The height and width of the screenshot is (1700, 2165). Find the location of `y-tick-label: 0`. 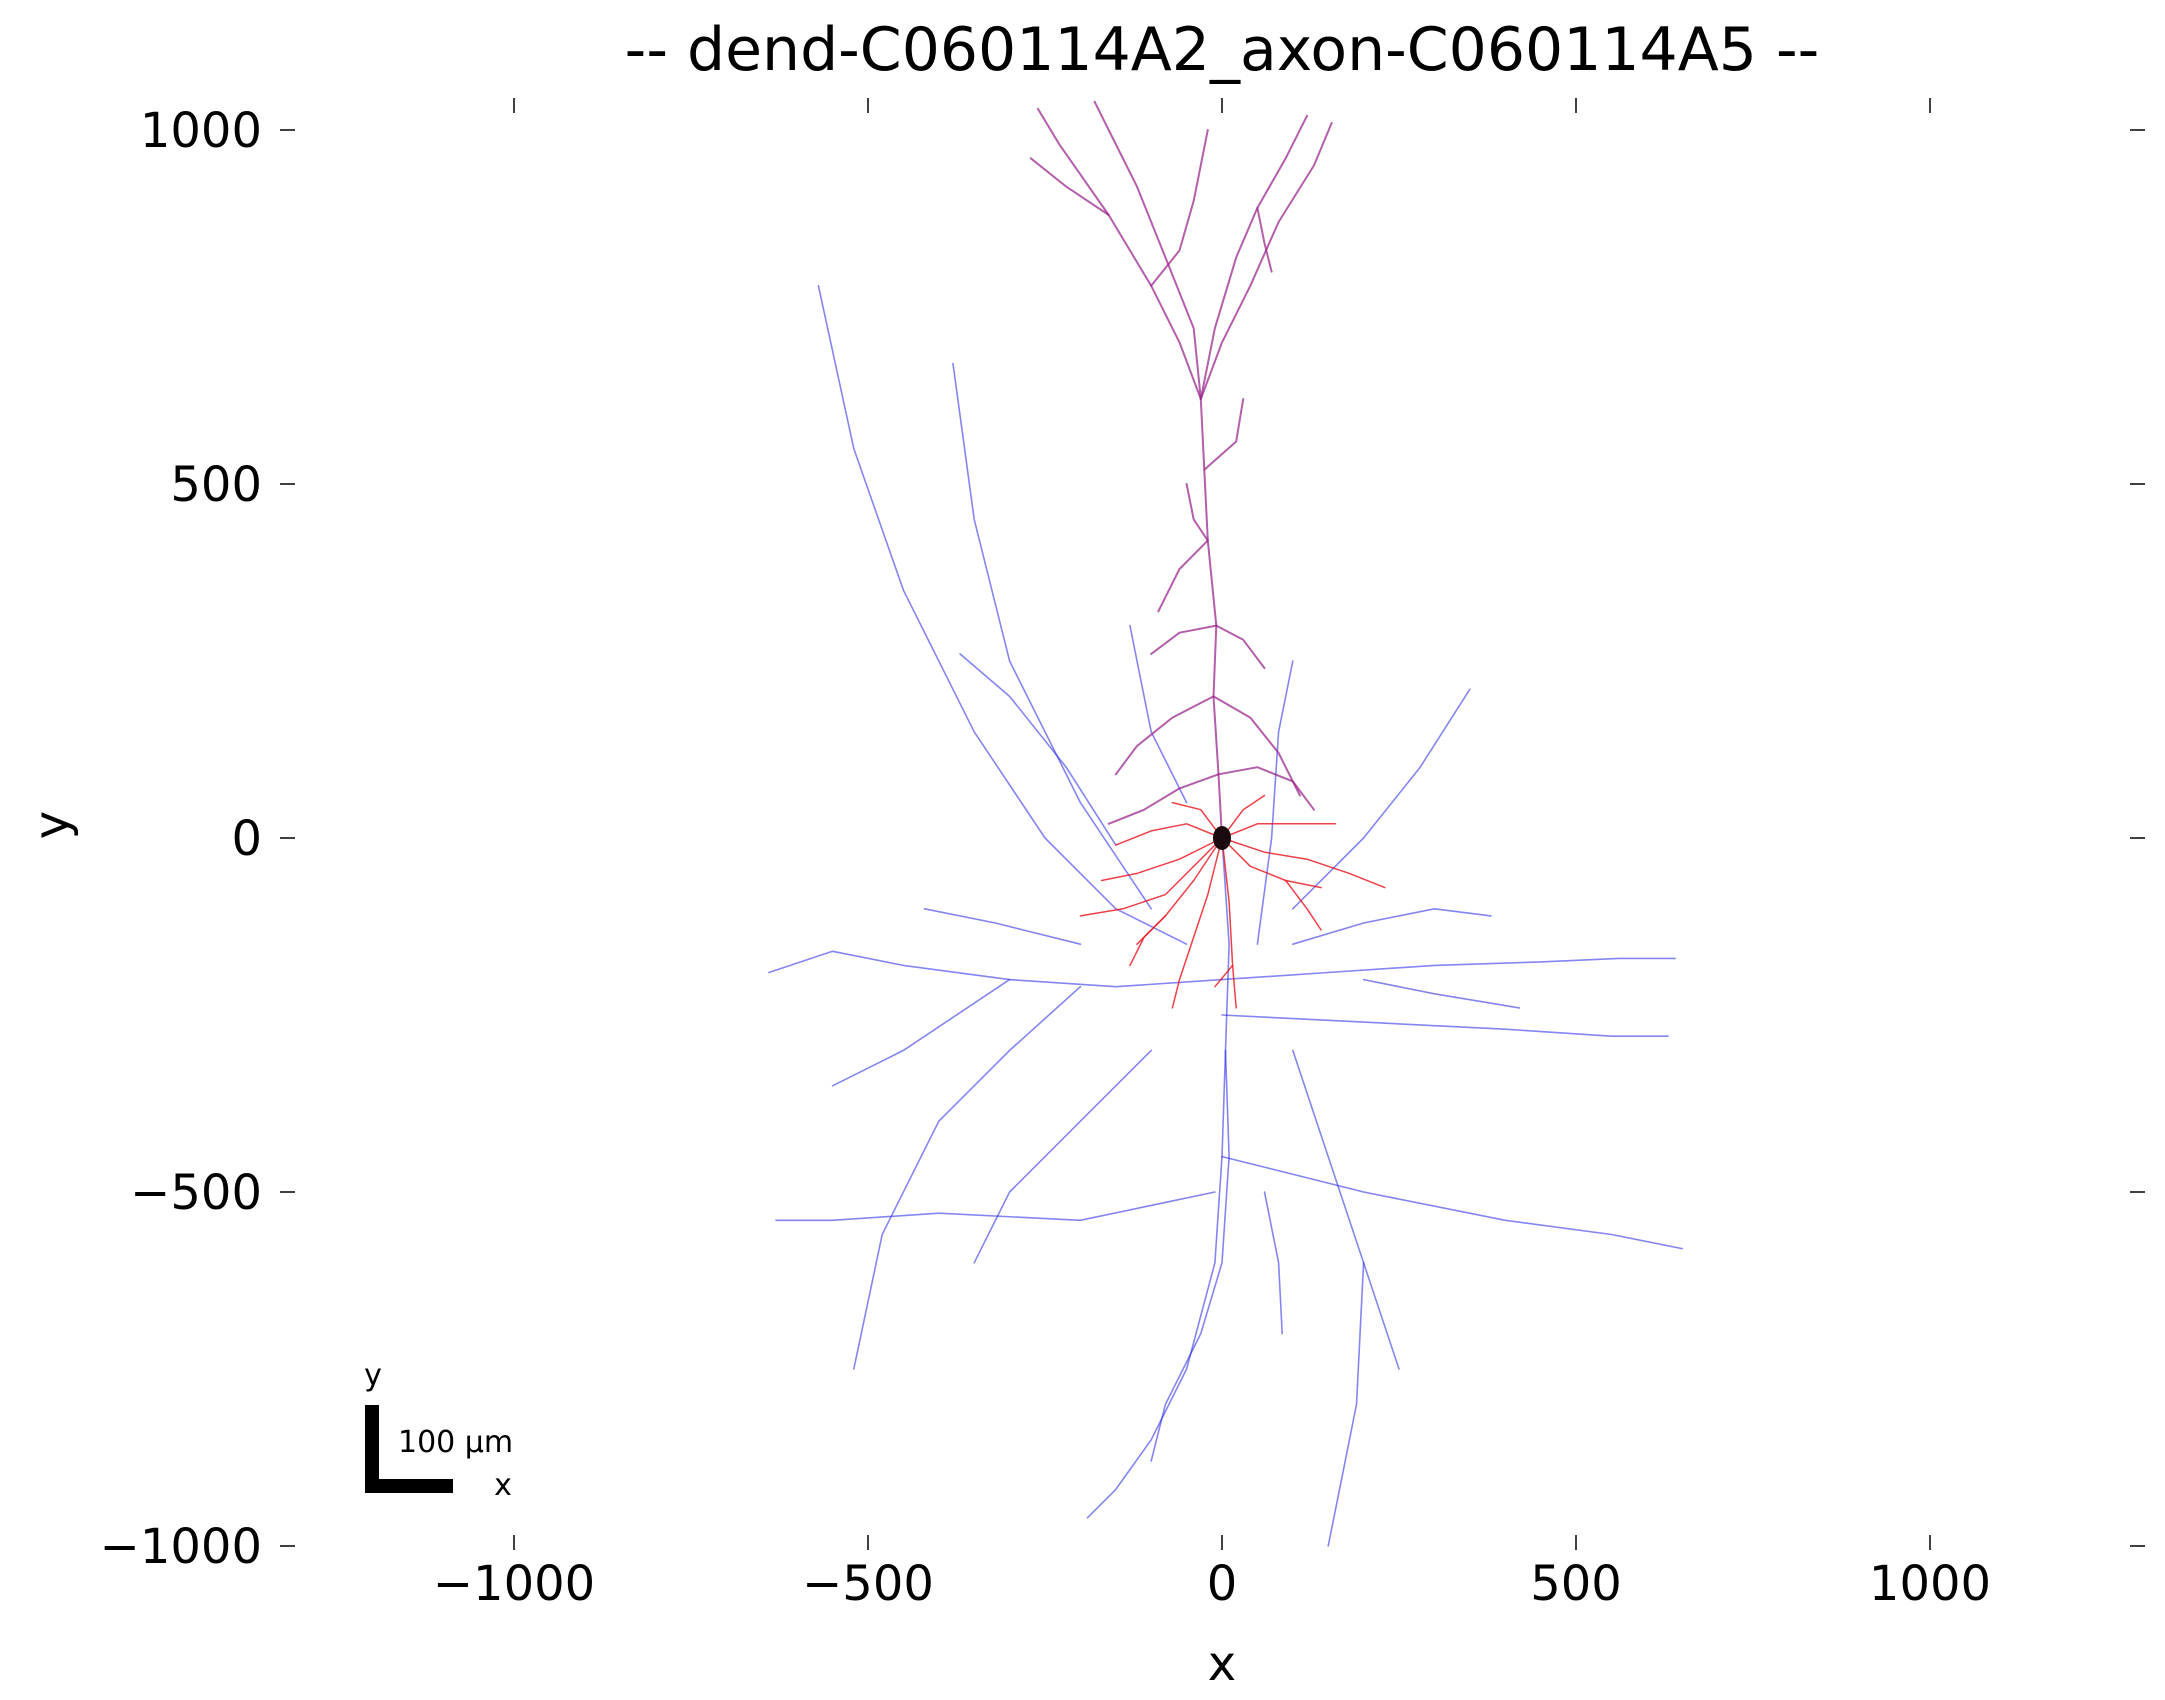

y-tick-label: 0 is located at coordinates (246, 839).